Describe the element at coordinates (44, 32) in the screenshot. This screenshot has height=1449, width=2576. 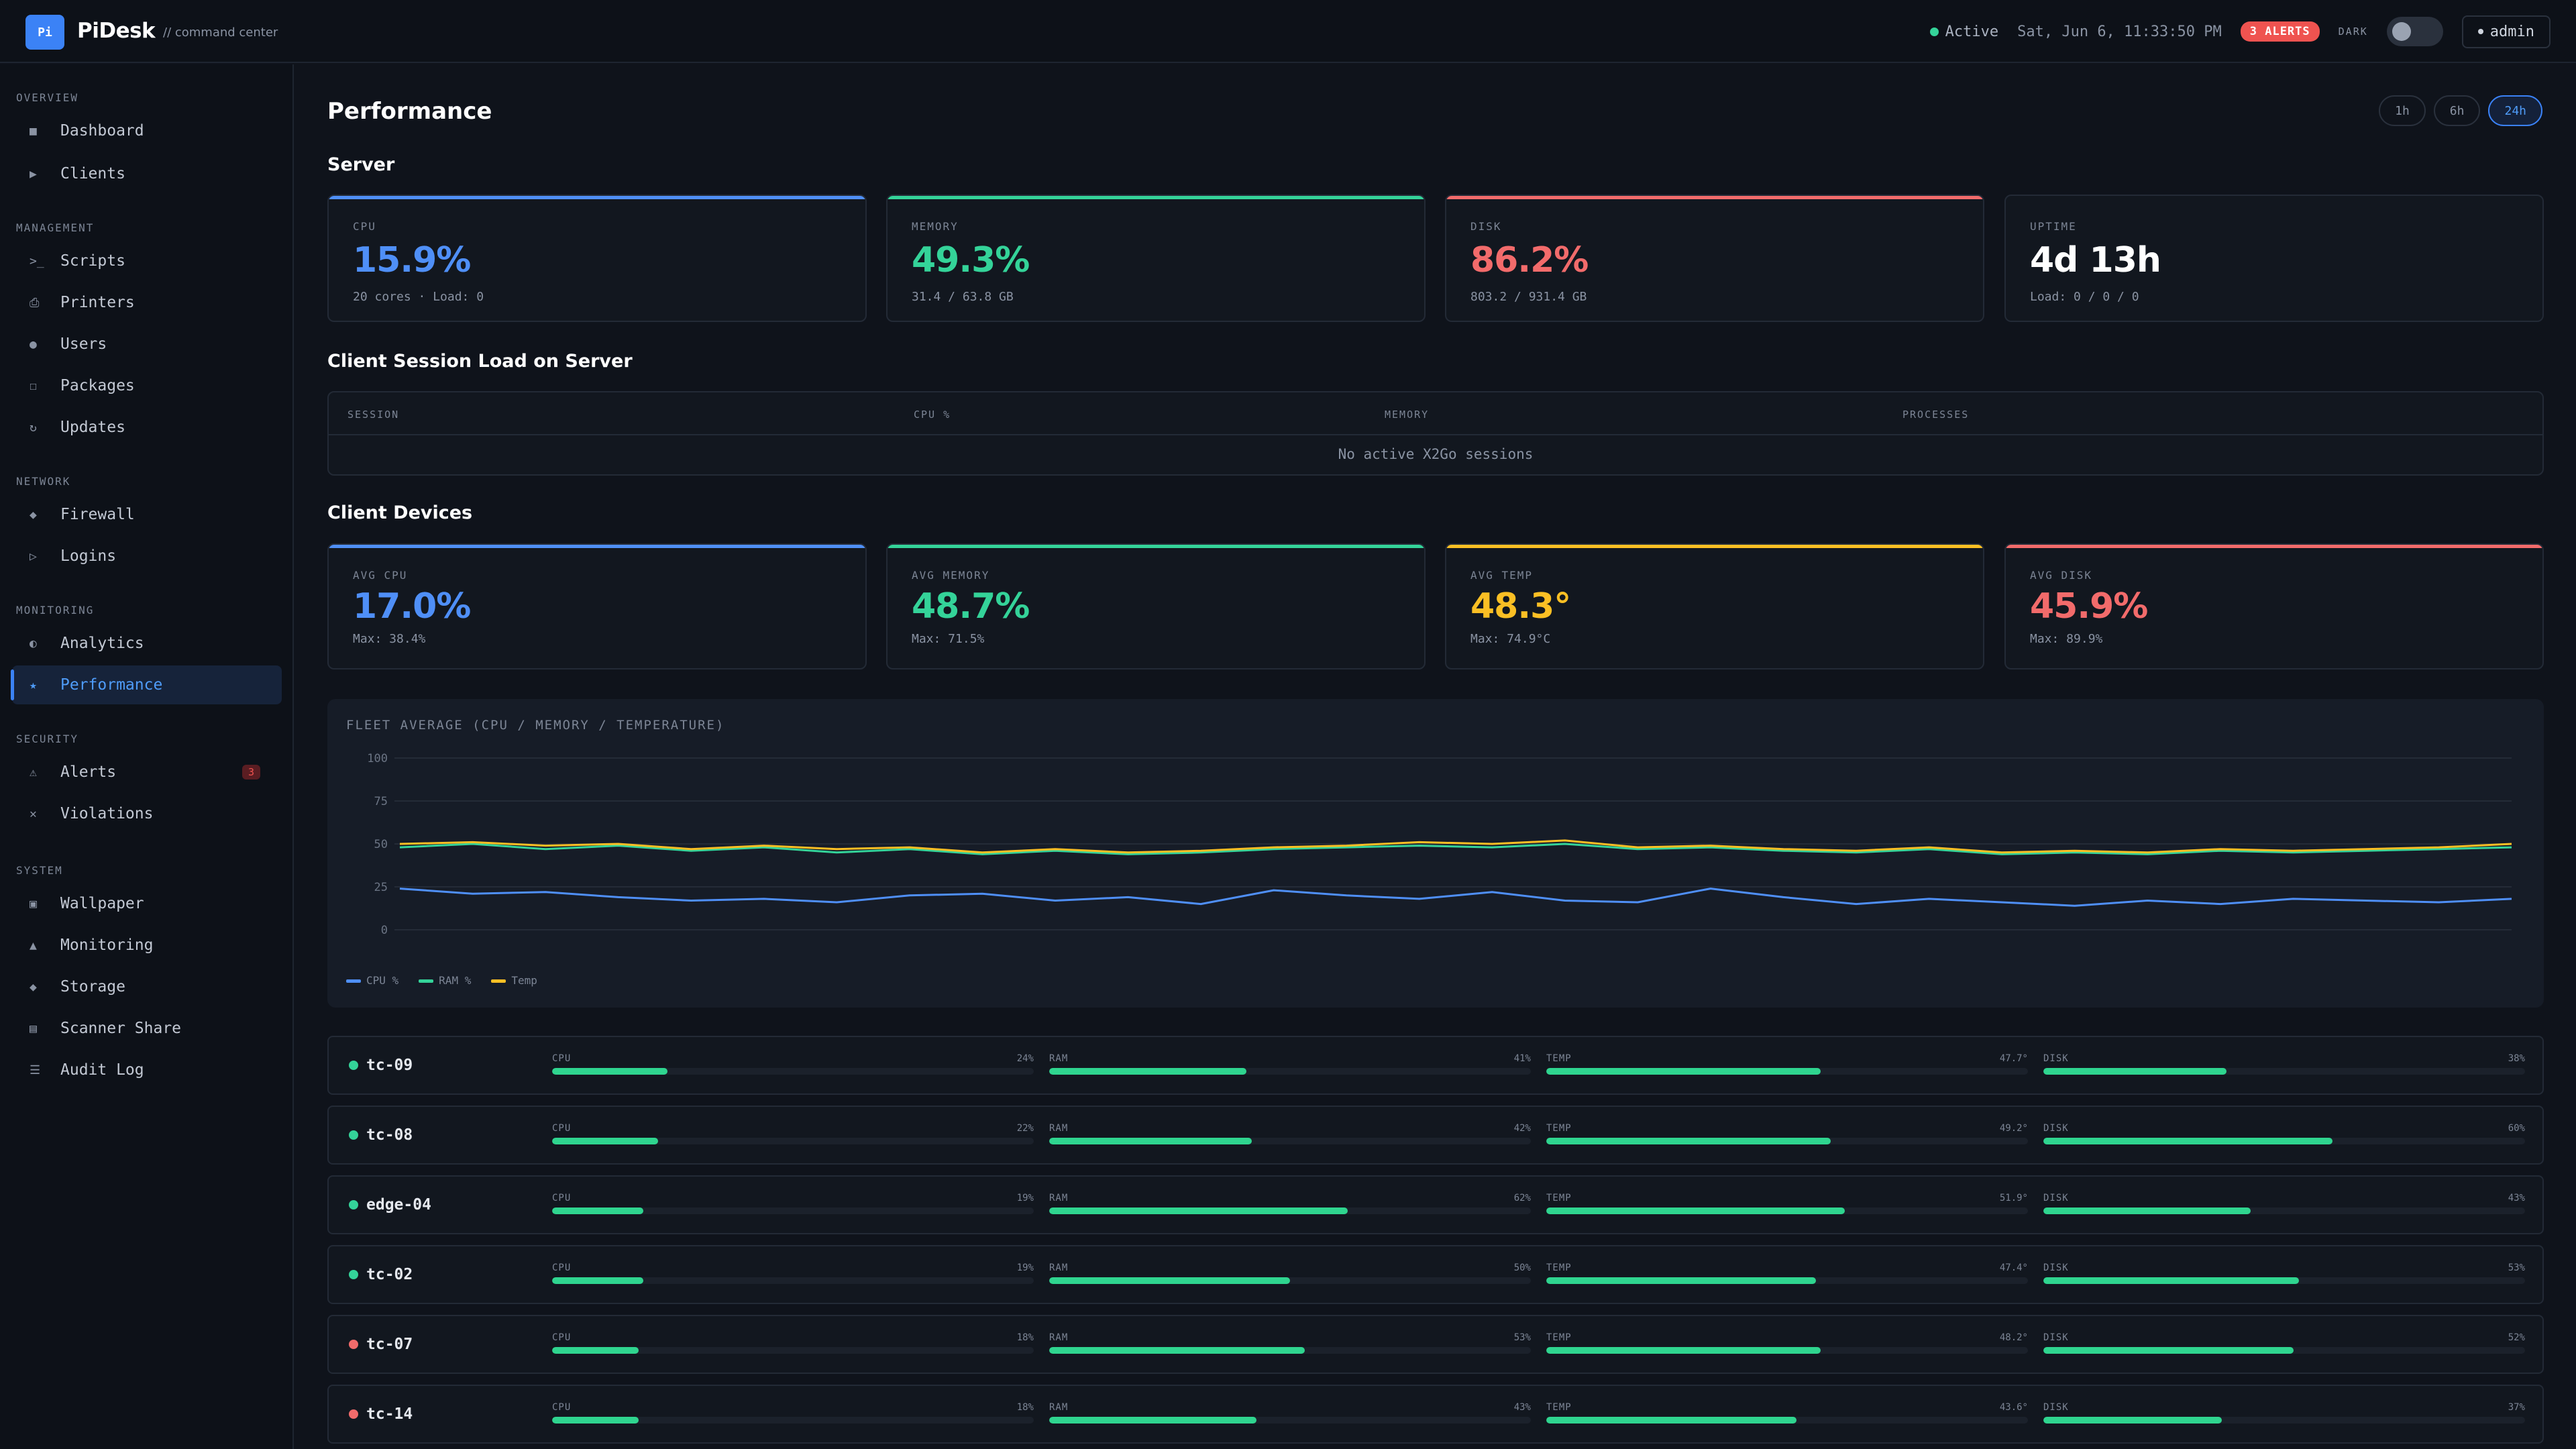
I see `app-logo: Pi` at that location.